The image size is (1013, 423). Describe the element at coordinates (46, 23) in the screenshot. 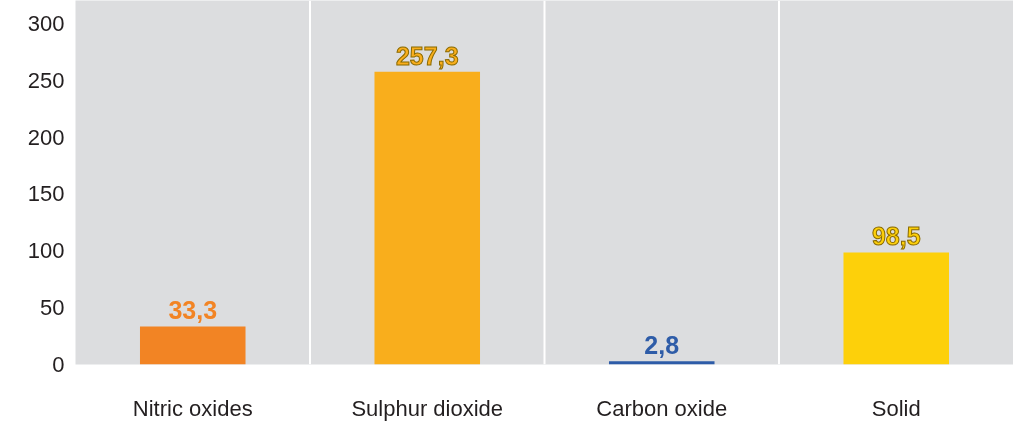

I see `y-tick-label: 300` at that location.